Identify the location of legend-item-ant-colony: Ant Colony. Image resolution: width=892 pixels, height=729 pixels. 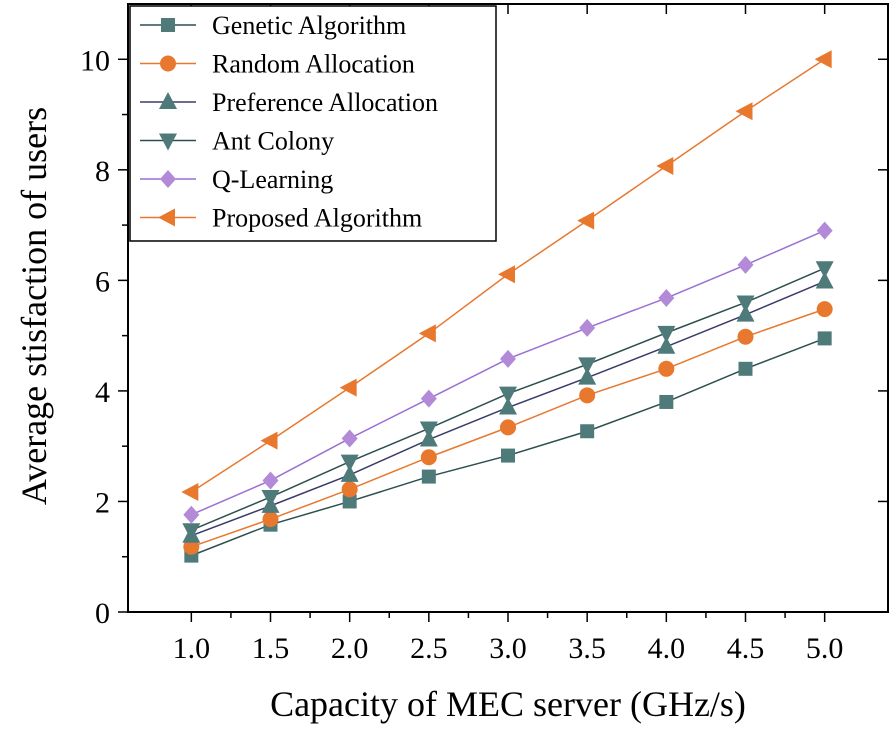
(237, 141).